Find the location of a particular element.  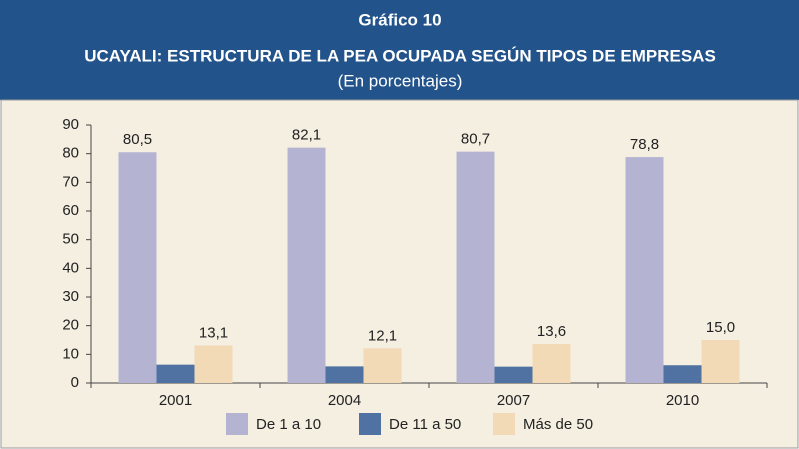

y-tick-label: 70 is located at coordinates (70, 181).